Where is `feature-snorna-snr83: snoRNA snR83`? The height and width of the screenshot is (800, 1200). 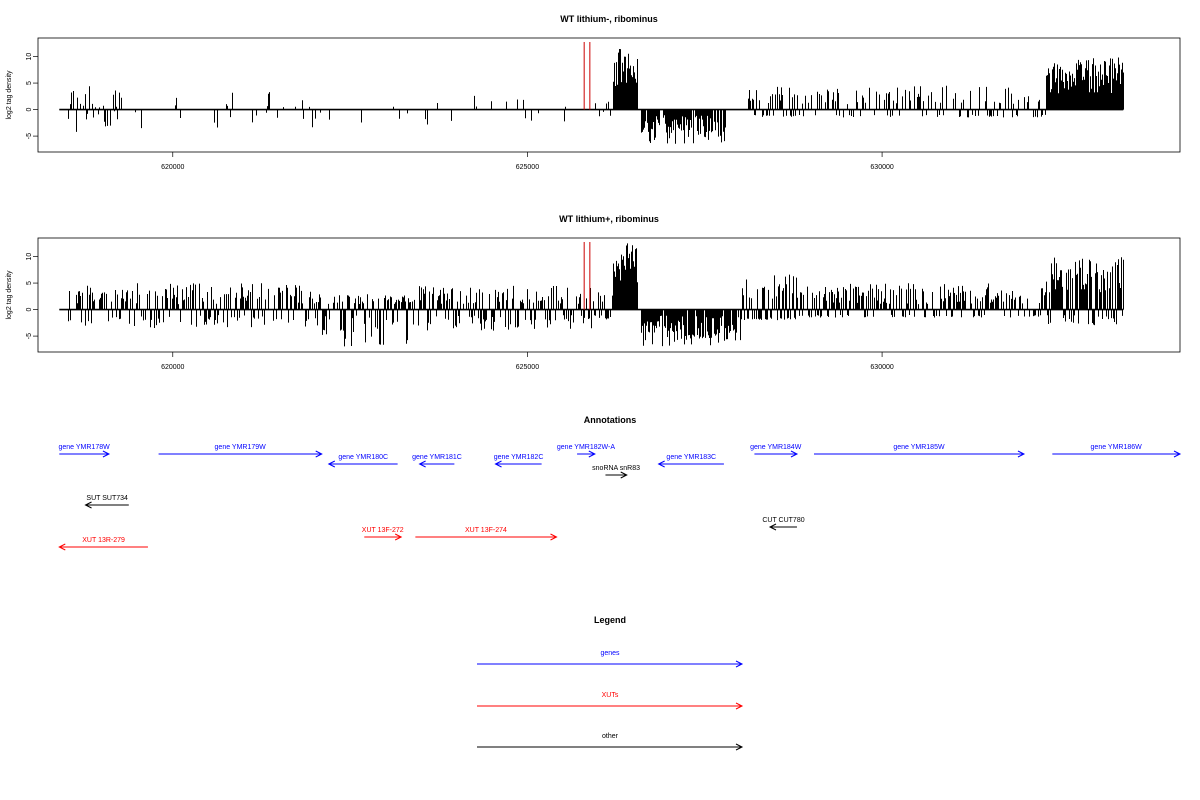 feature-snorna-snr83: snoRNA snR83 is located at coordinates (616, 472).